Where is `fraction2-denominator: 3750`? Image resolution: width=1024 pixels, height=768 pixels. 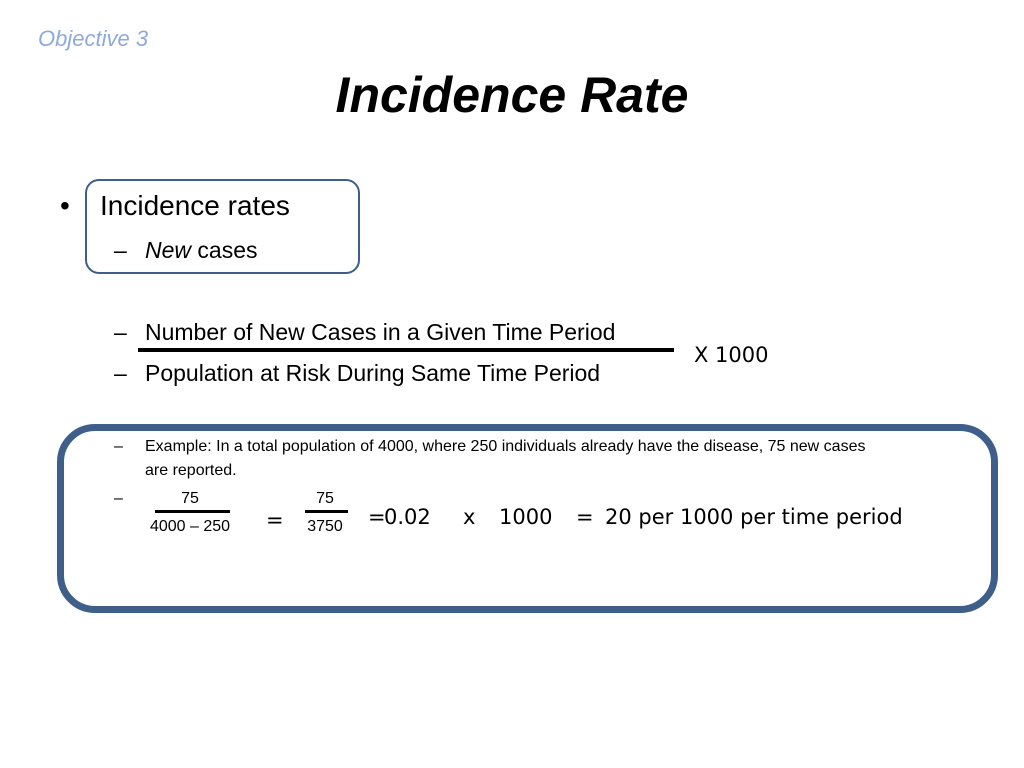 fraction2-denominator: 3750 is located at coordinates (325, 526).